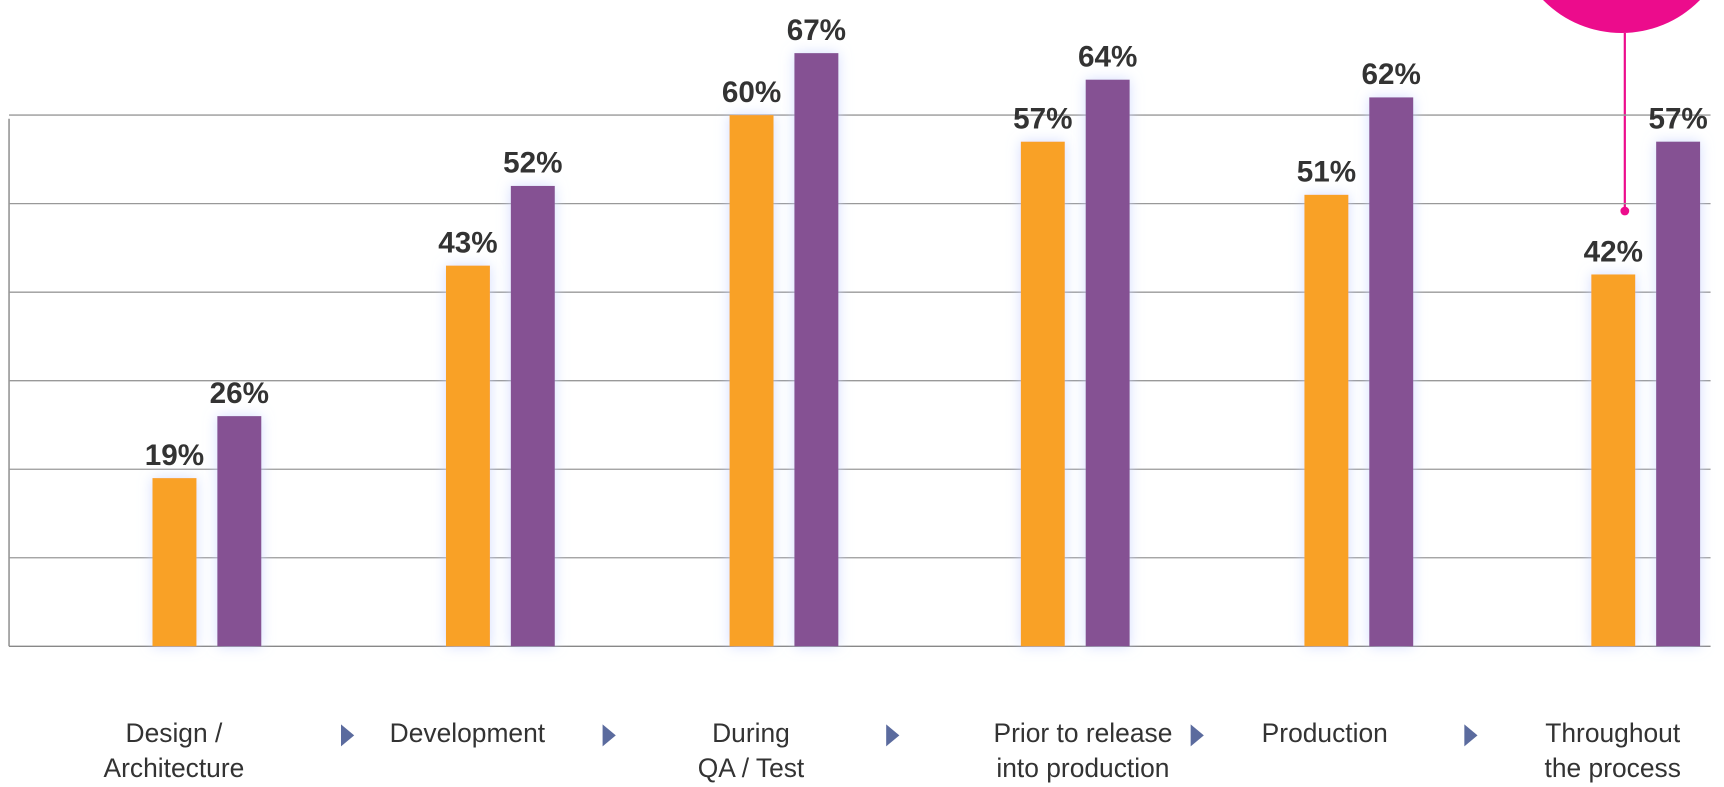 The height and width of the screenshot is (787, 1724). I want to click on x-tick-label: Design / Architecture, so click(174, 751).